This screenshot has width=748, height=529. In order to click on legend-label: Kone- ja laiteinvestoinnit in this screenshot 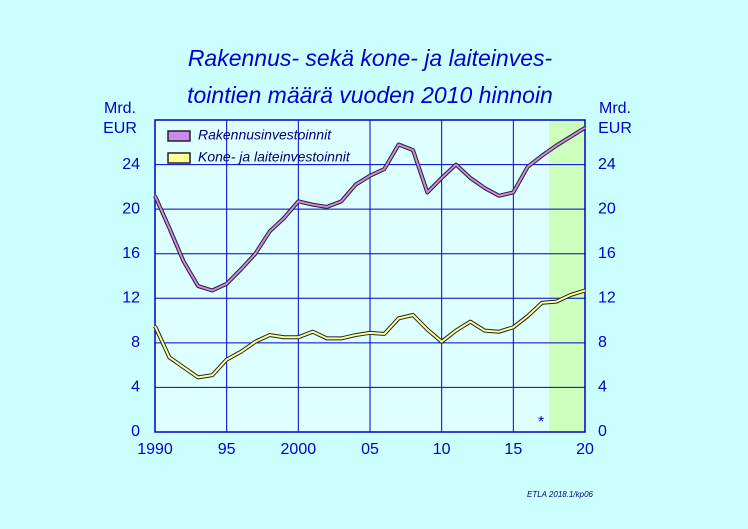, I will do `click(274, 157)`.